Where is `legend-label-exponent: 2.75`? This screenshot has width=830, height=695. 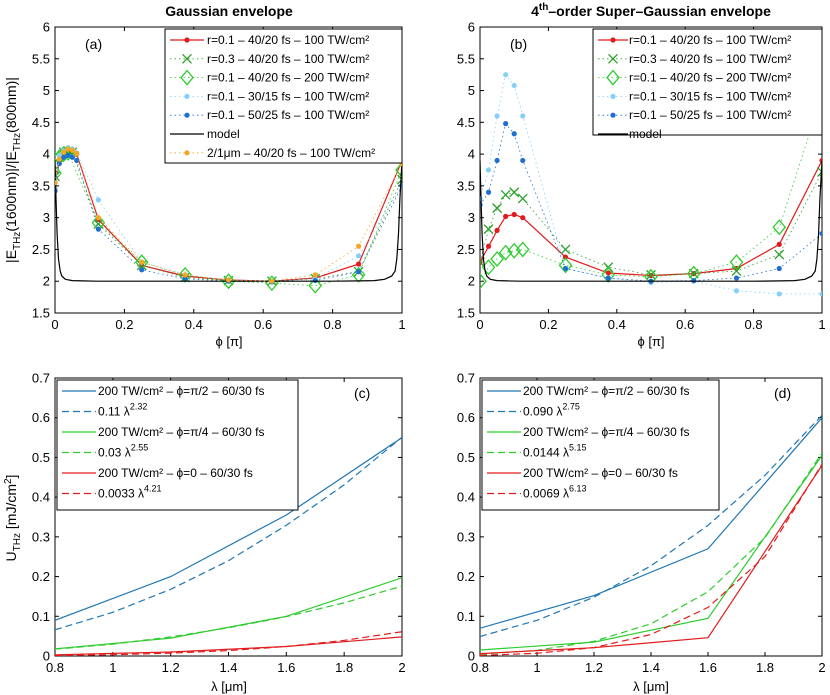 legend-label-exponent: 2.75 is located at coordinates (571, 407).